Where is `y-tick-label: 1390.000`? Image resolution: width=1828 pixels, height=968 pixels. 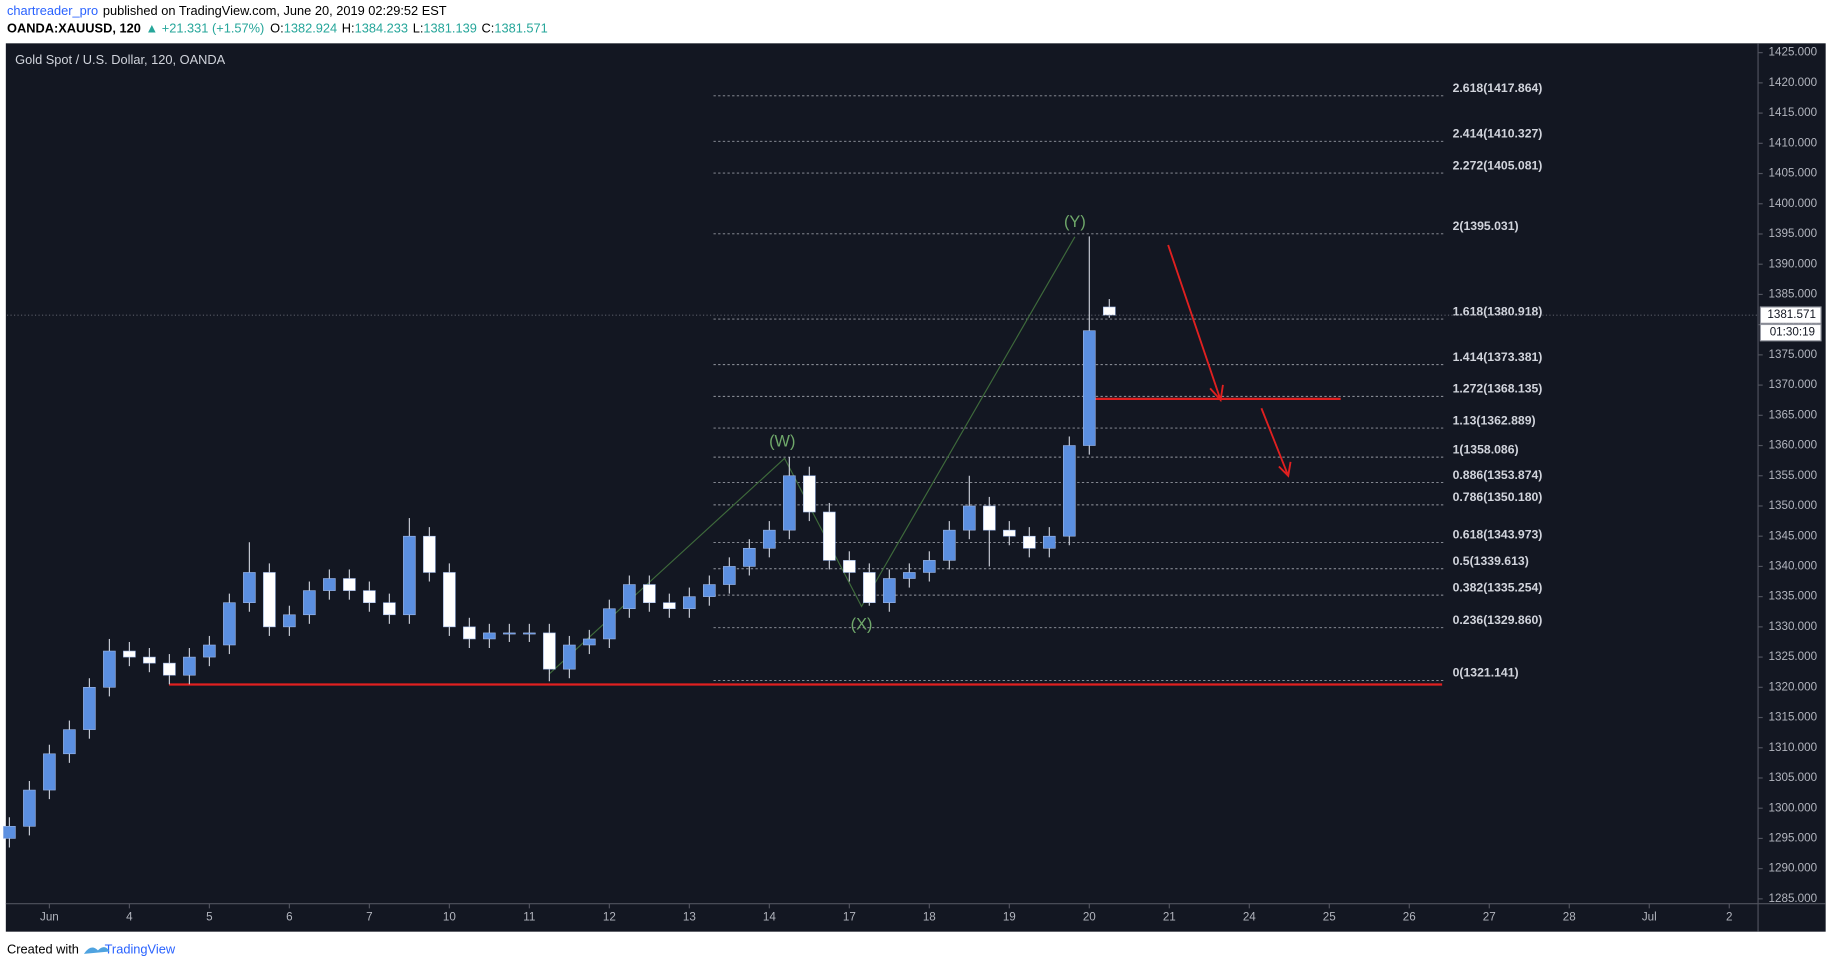
y-tick-label: 1390.000 is located at coordinates (1793, 263).